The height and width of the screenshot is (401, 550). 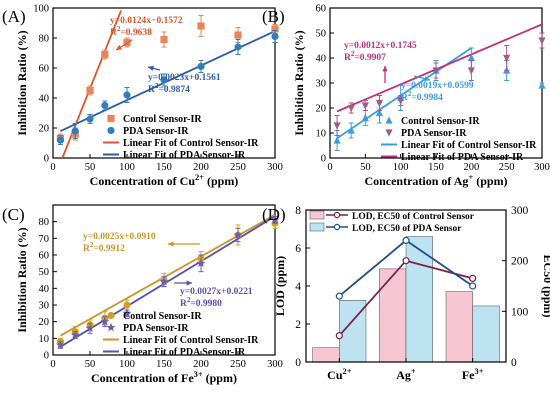 What do you see at coordinates (436, 167) in the screenshot?
I see `x-tick-label: 150` at bounding box center [436, 167].